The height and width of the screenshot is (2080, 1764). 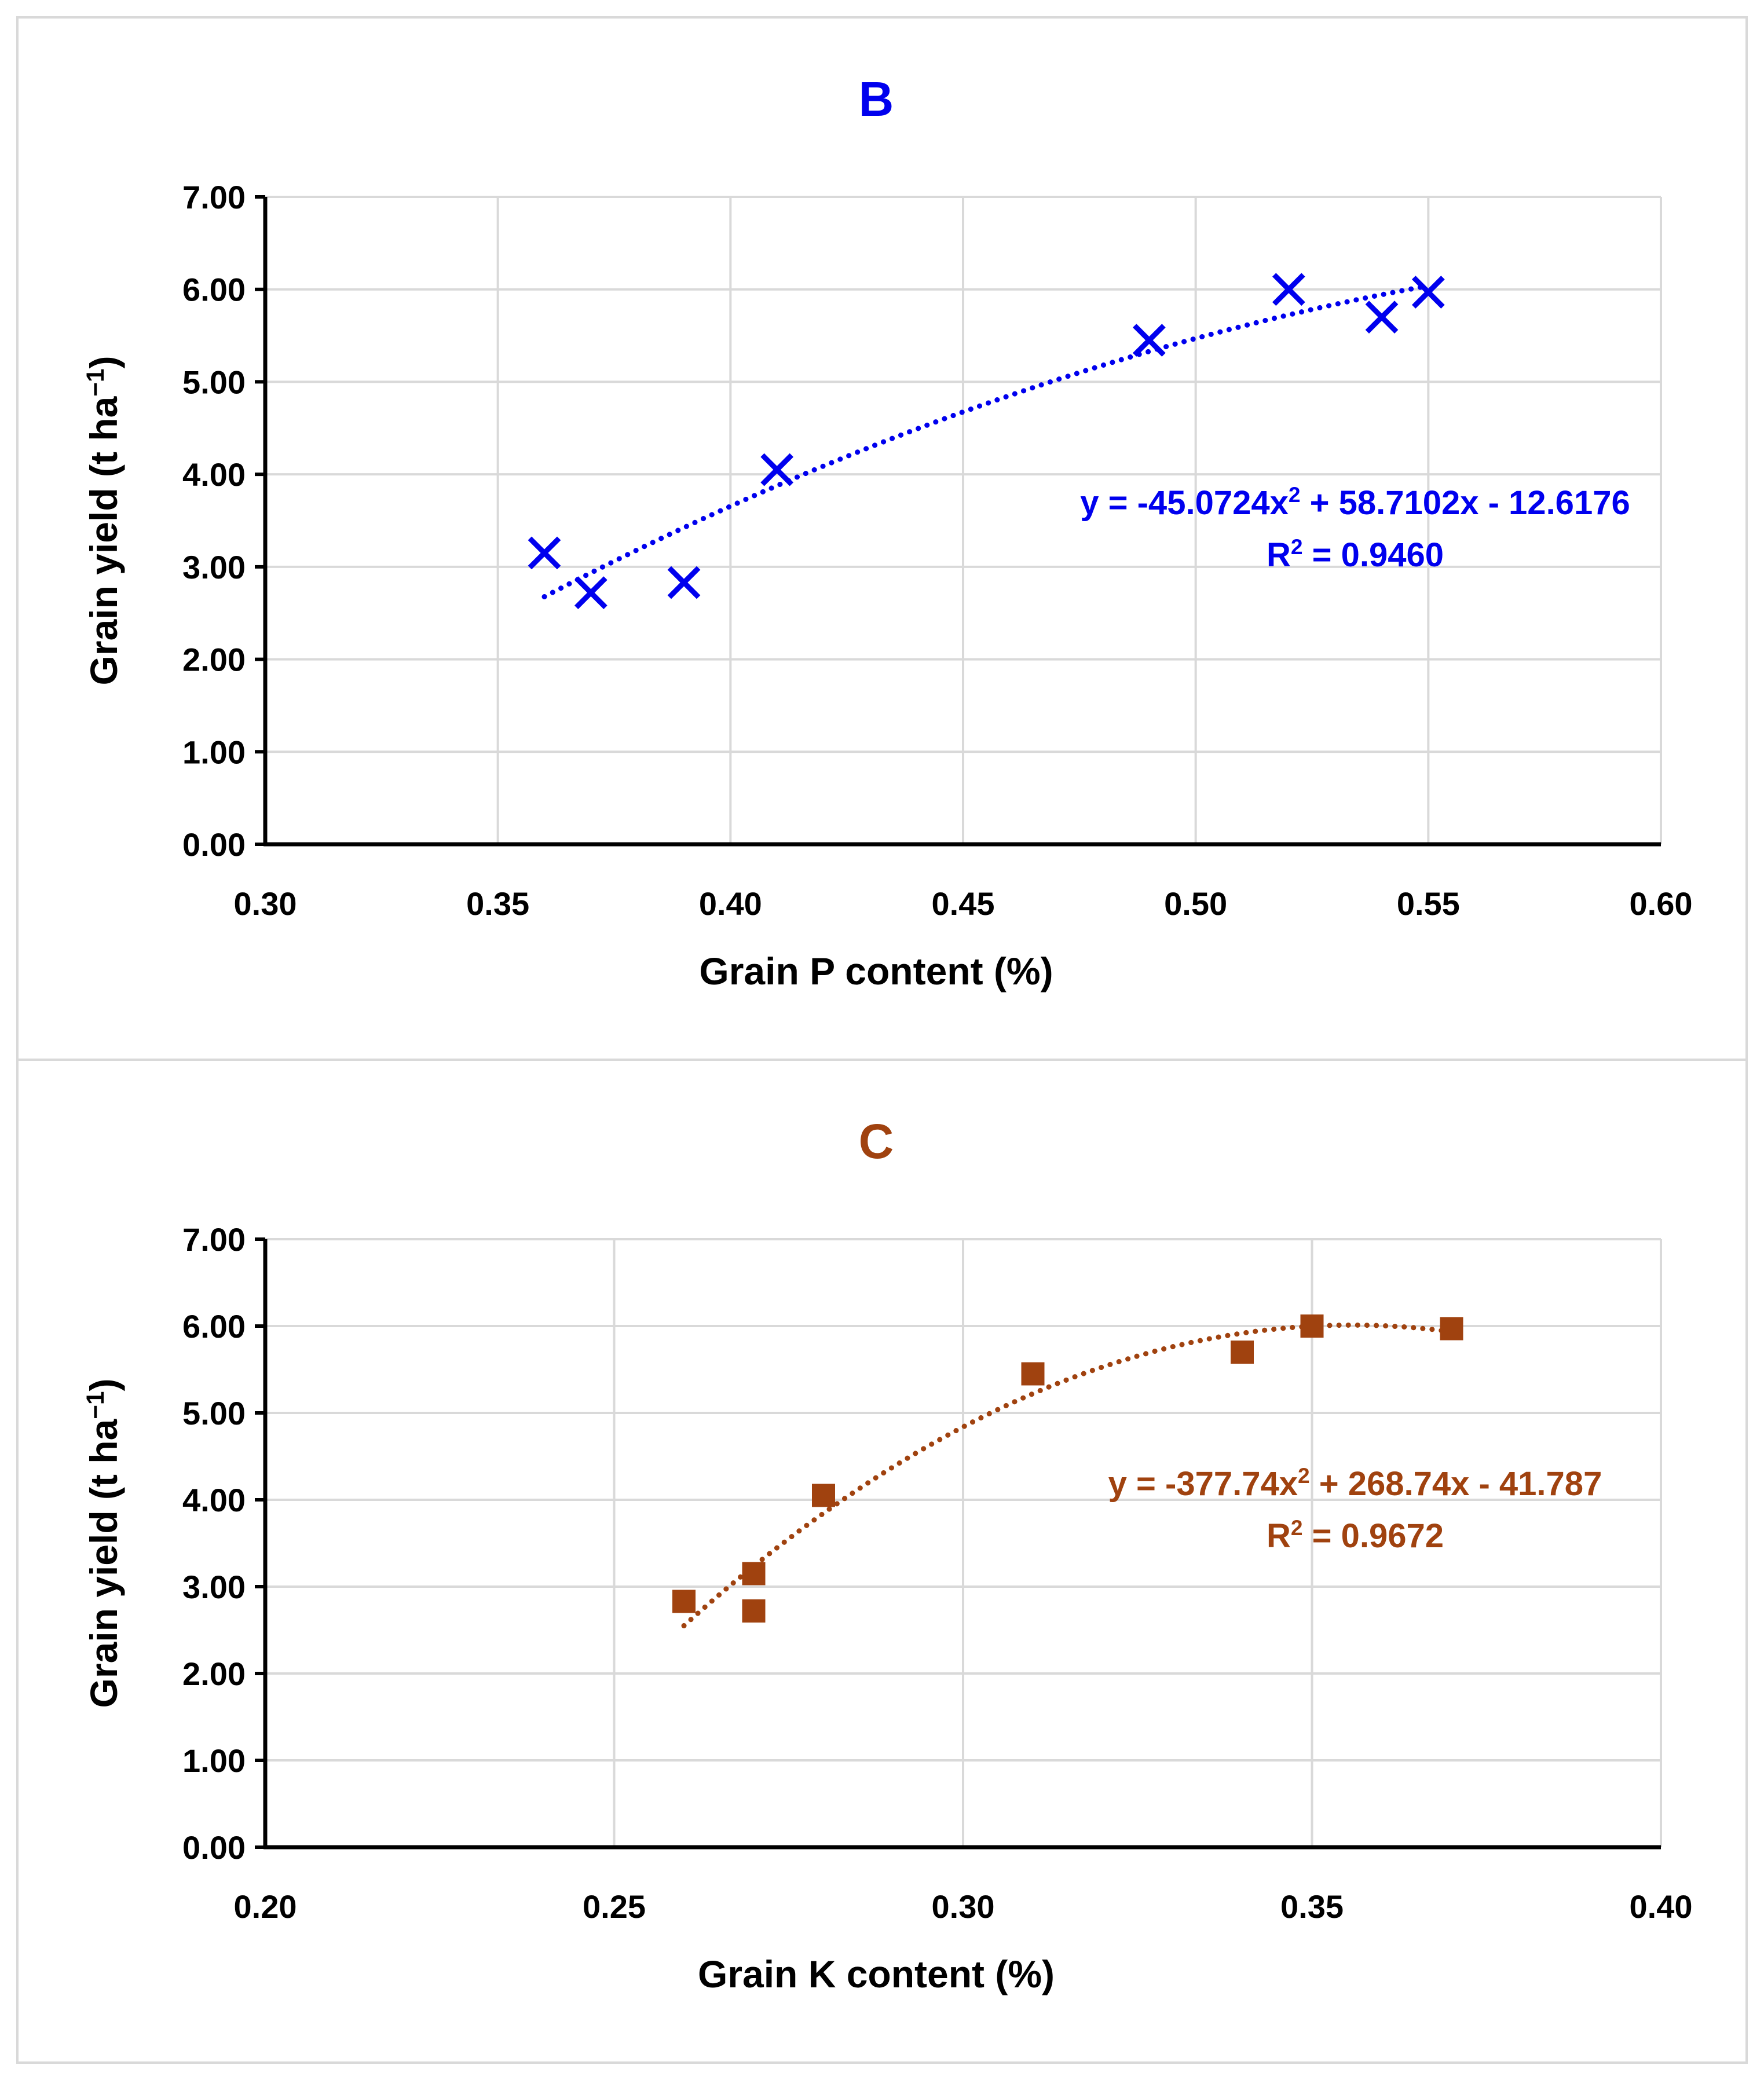 What do you see at coordinates (1356, 1535) in the screenshot?
I see `r-squared-label: R2 = 0.9672` at bounding box center [1356, 1535].